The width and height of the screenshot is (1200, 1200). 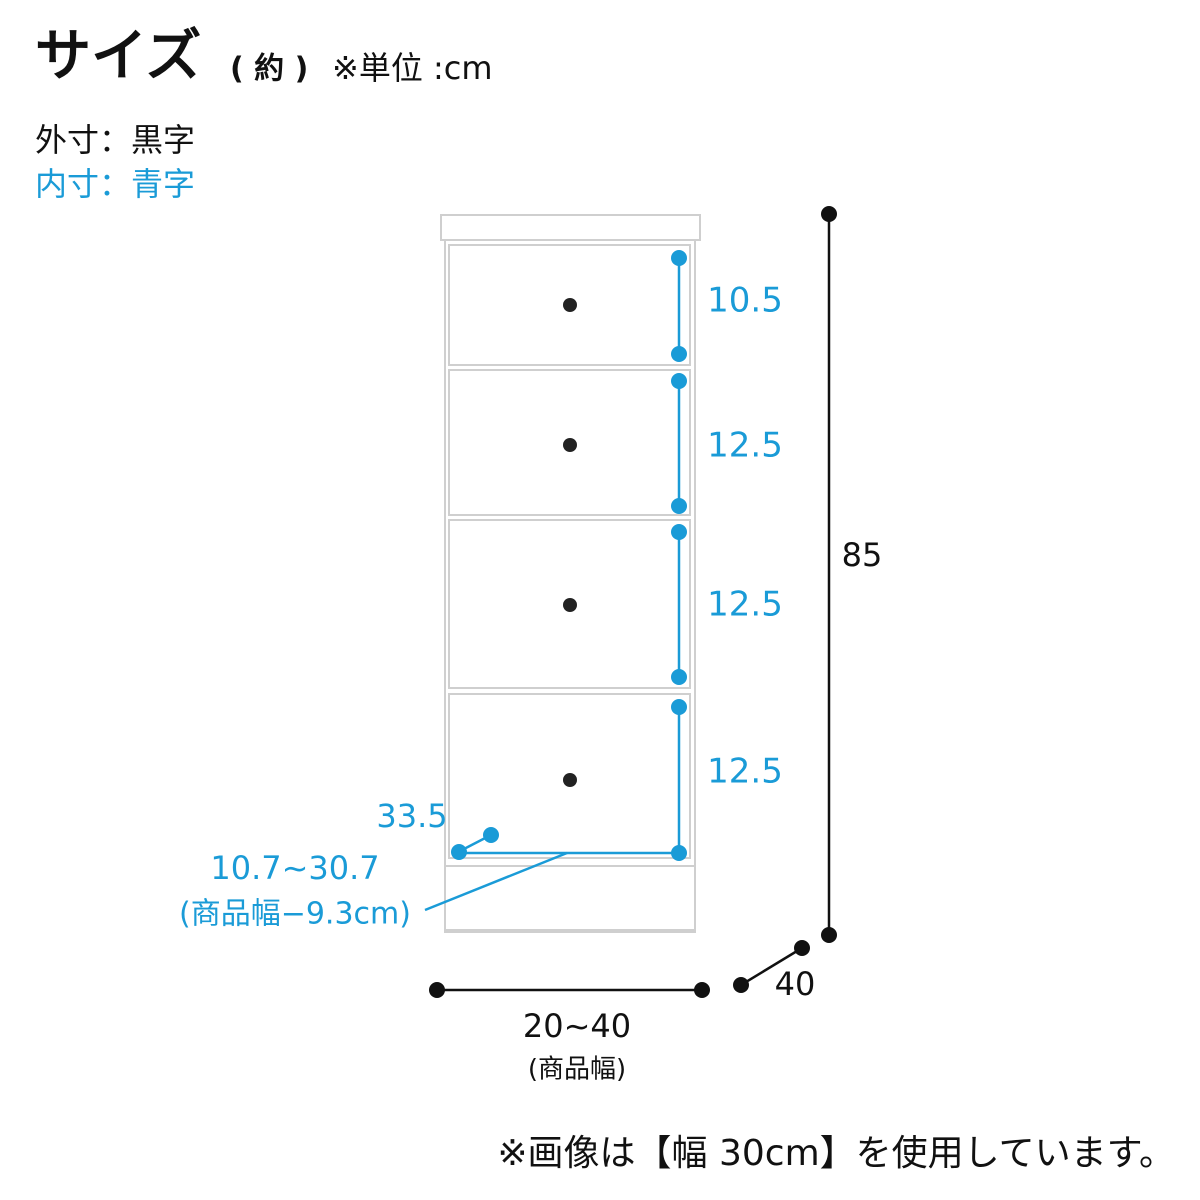 What do you see at coordinates (496, 881) in the screenshot?
I see `leader-line` at bounding box center [496, 881].